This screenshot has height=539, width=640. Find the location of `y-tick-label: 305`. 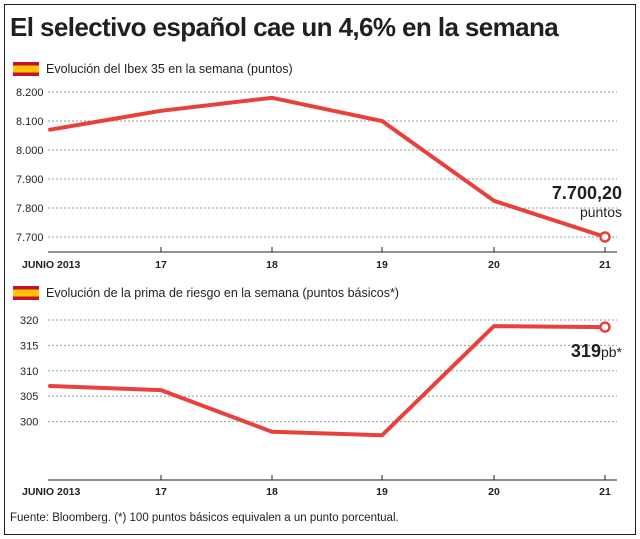

y-tick-label: 305 is located at coordinates (29, 397).